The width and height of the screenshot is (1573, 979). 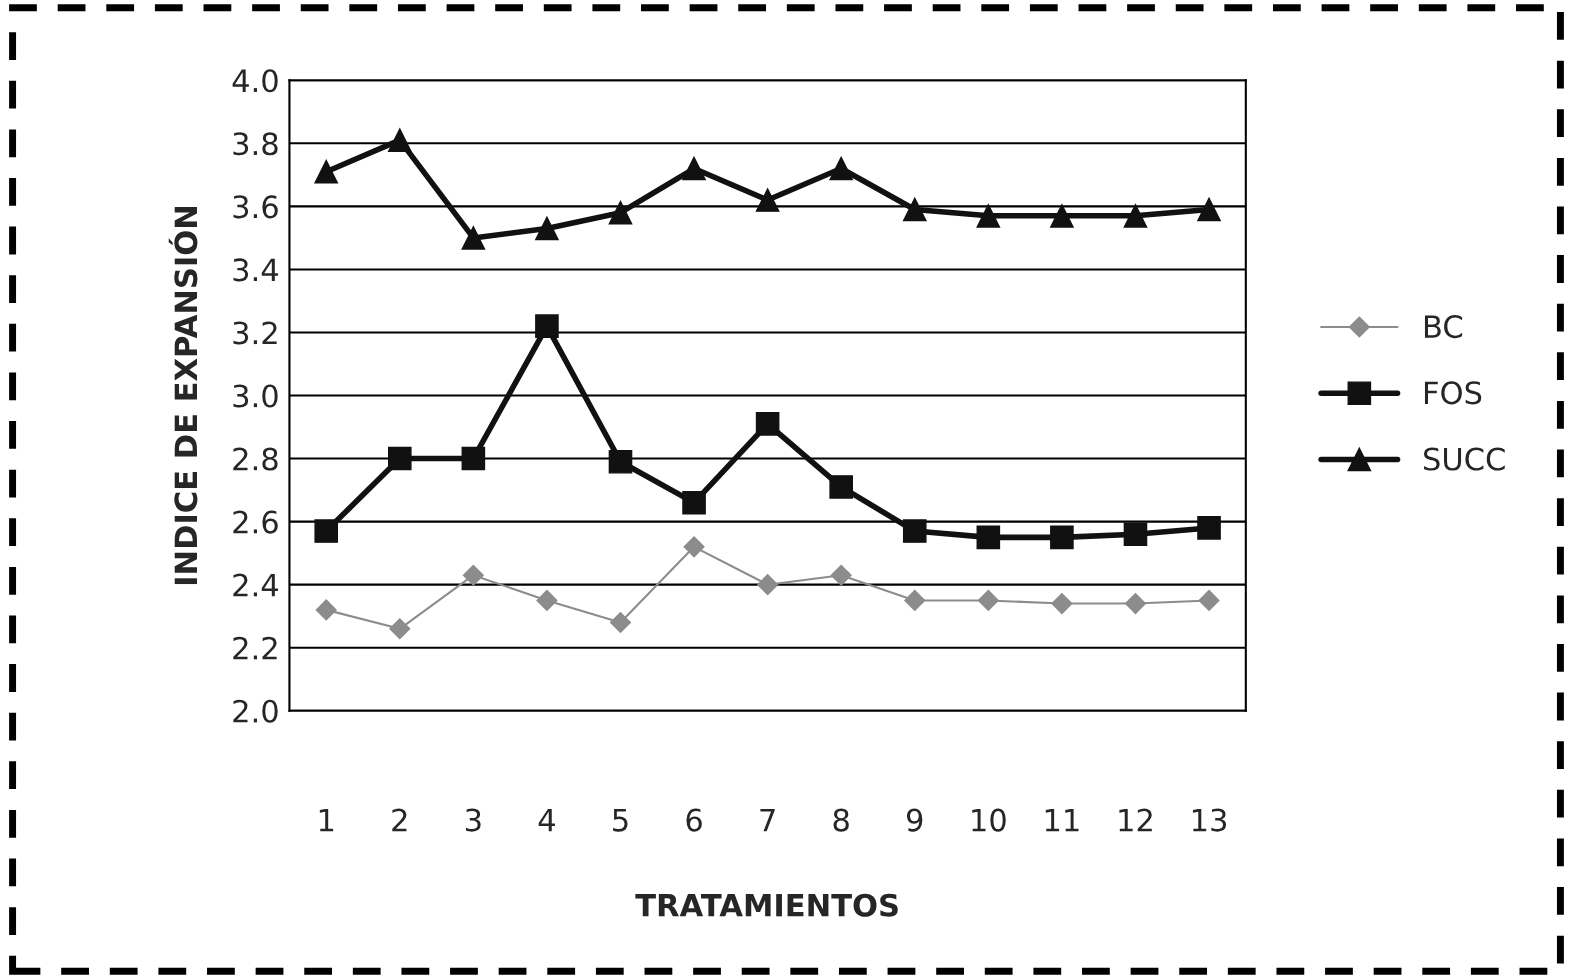 What do you see at coordinates (326, 820) in the screenshot?
I see `x-tick-label: 1` at bounding box center [326, 820].